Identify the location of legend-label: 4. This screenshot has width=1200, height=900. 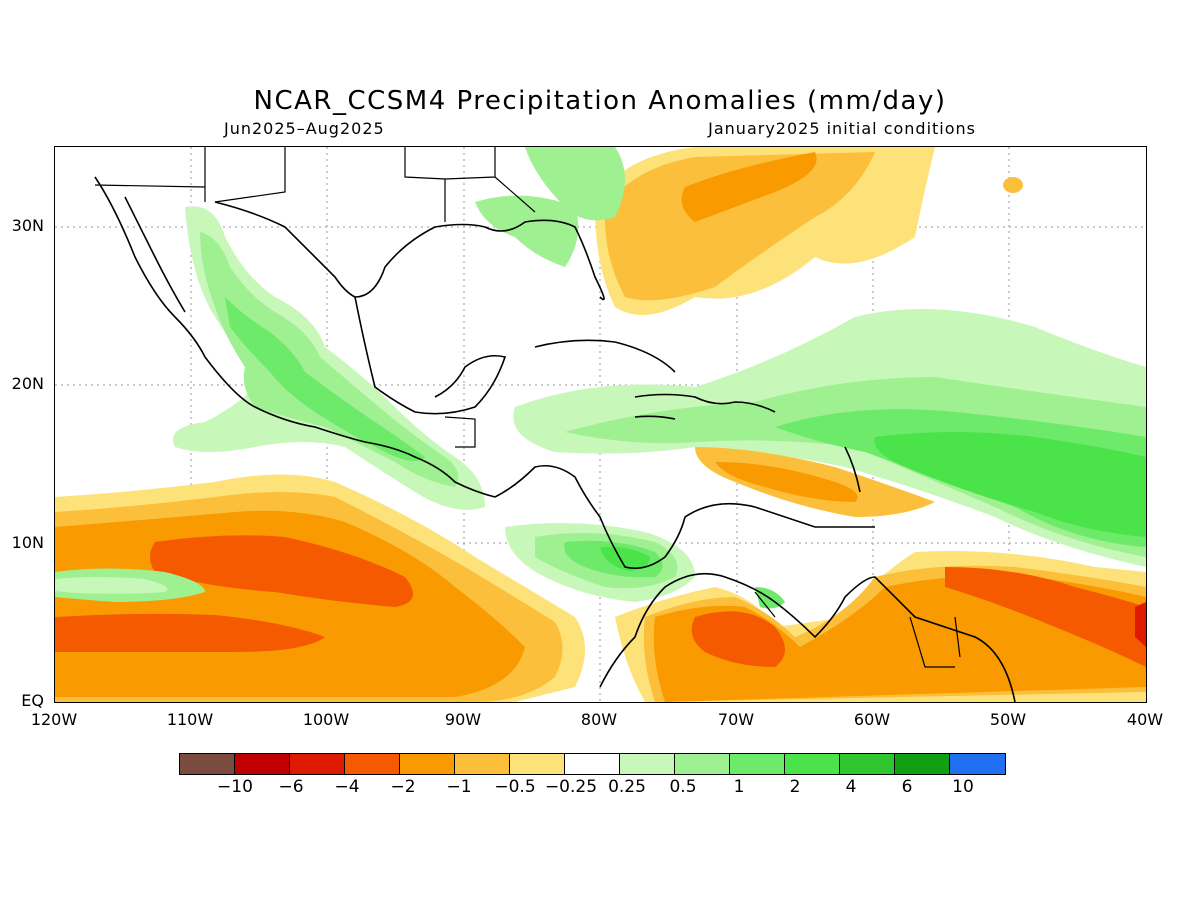
(851, 787).